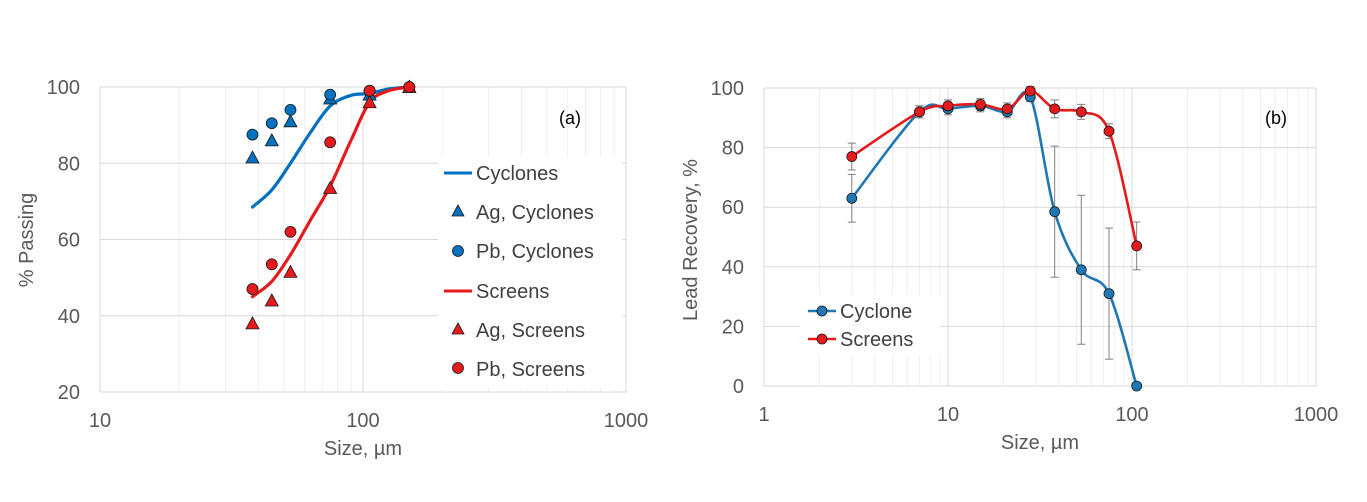 This screenshot has width=1367, height=502. I want to click on legend-pb-cyclones-circle-swatch, so click(458, 251).